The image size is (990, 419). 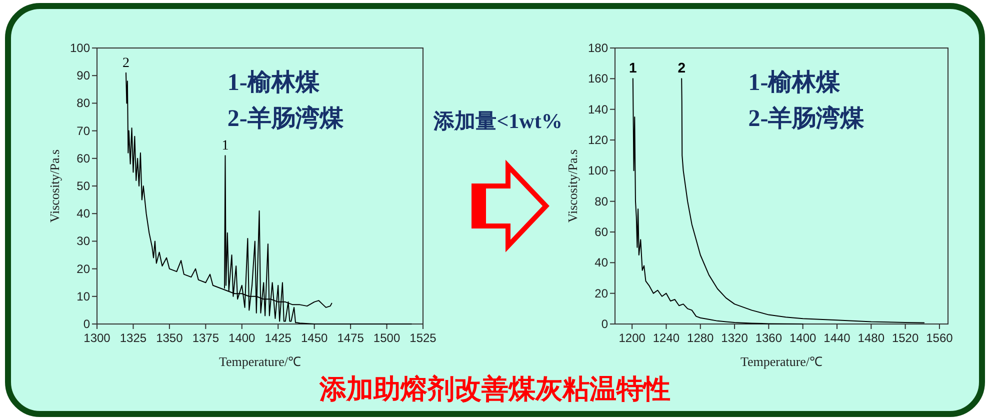 What do you see at coordinates (598, 140) in the screenshot?
I see `y-tick-label: 120` at bounding box center [598, 140].